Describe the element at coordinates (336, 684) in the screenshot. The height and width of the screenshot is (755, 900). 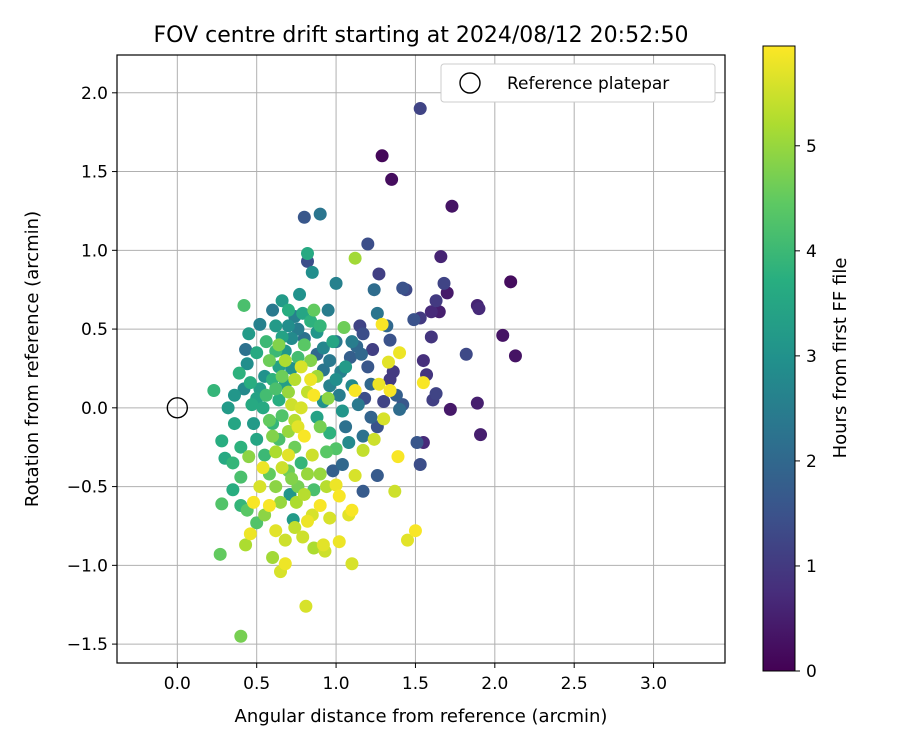
I see `x-tick-label: 1.0` at that location.